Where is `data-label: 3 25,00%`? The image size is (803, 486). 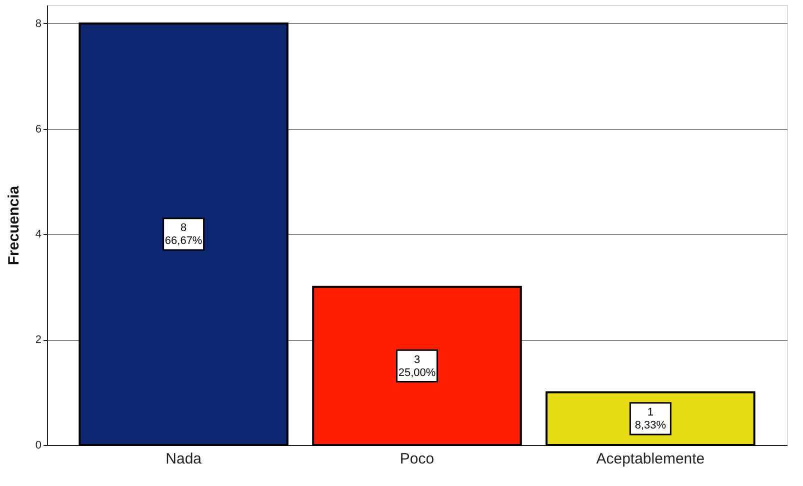
data-label: 3 25,00% is located at coordinates (417, 366).